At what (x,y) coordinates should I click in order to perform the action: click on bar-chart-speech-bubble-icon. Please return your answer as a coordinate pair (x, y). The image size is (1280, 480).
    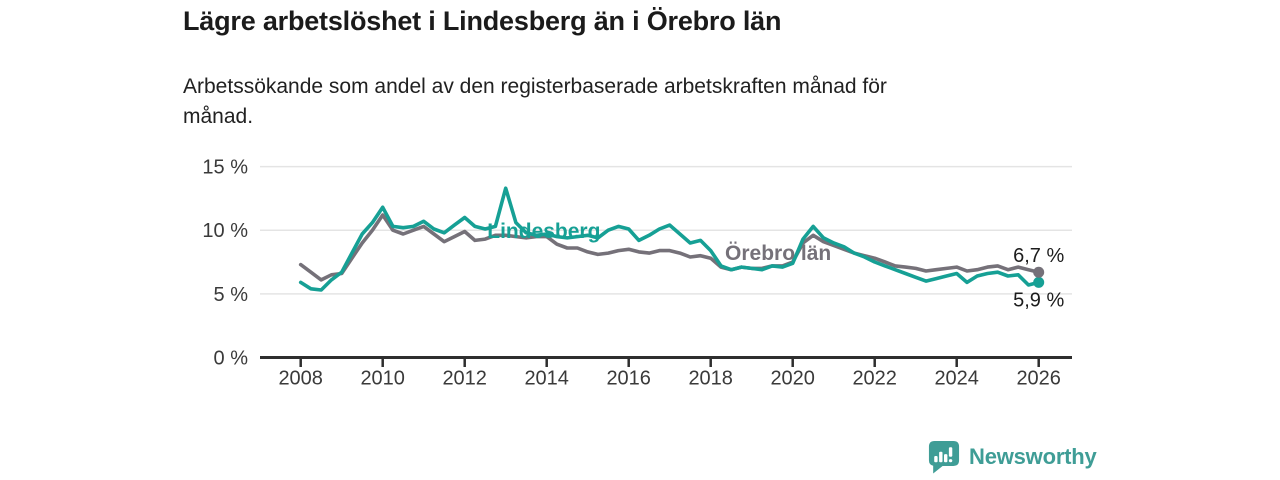
    Looking at the image, I should click on (944, 457).